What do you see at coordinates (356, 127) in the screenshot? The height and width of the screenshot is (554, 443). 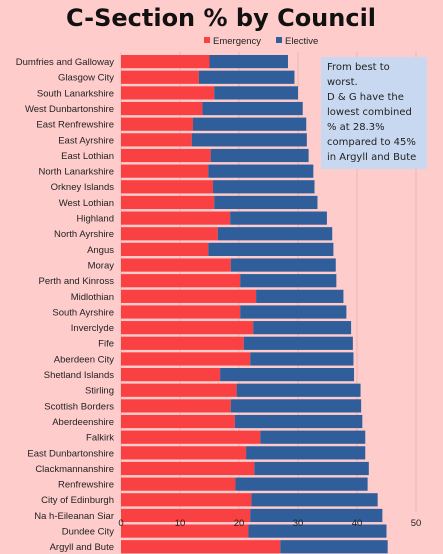 I see `annotation-line: % at 28.3%` at bounding box center [356, 127].